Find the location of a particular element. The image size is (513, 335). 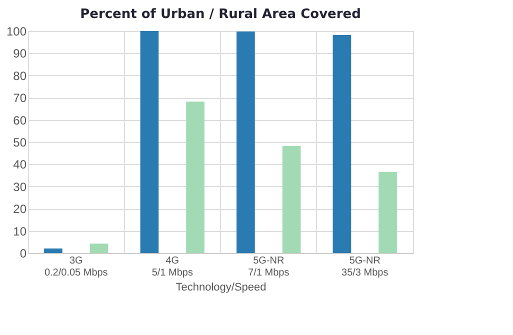

x-tick-label: 3G 0.2/0.05 Mbps is located at coordinates (76, 267).